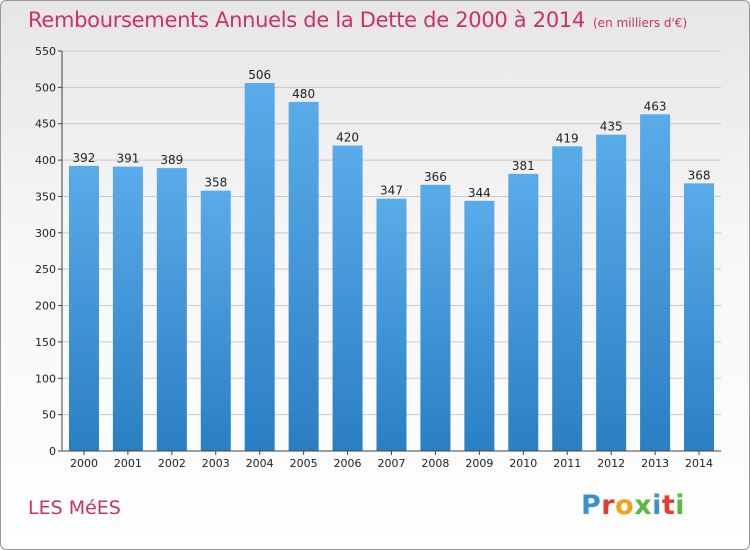  What do you see at coordinates (127, 309) in the screenshot?
I see `bar-2001` at bounding box center [127, 309].